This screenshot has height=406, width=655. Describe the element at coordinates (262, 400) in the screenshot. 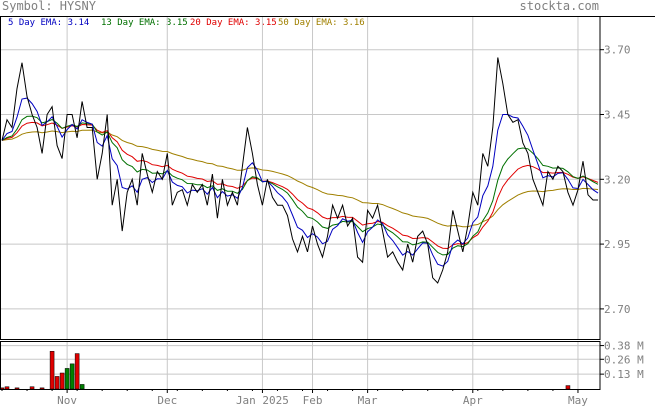

I see `month-tick-label: Jan 2025` at that location.